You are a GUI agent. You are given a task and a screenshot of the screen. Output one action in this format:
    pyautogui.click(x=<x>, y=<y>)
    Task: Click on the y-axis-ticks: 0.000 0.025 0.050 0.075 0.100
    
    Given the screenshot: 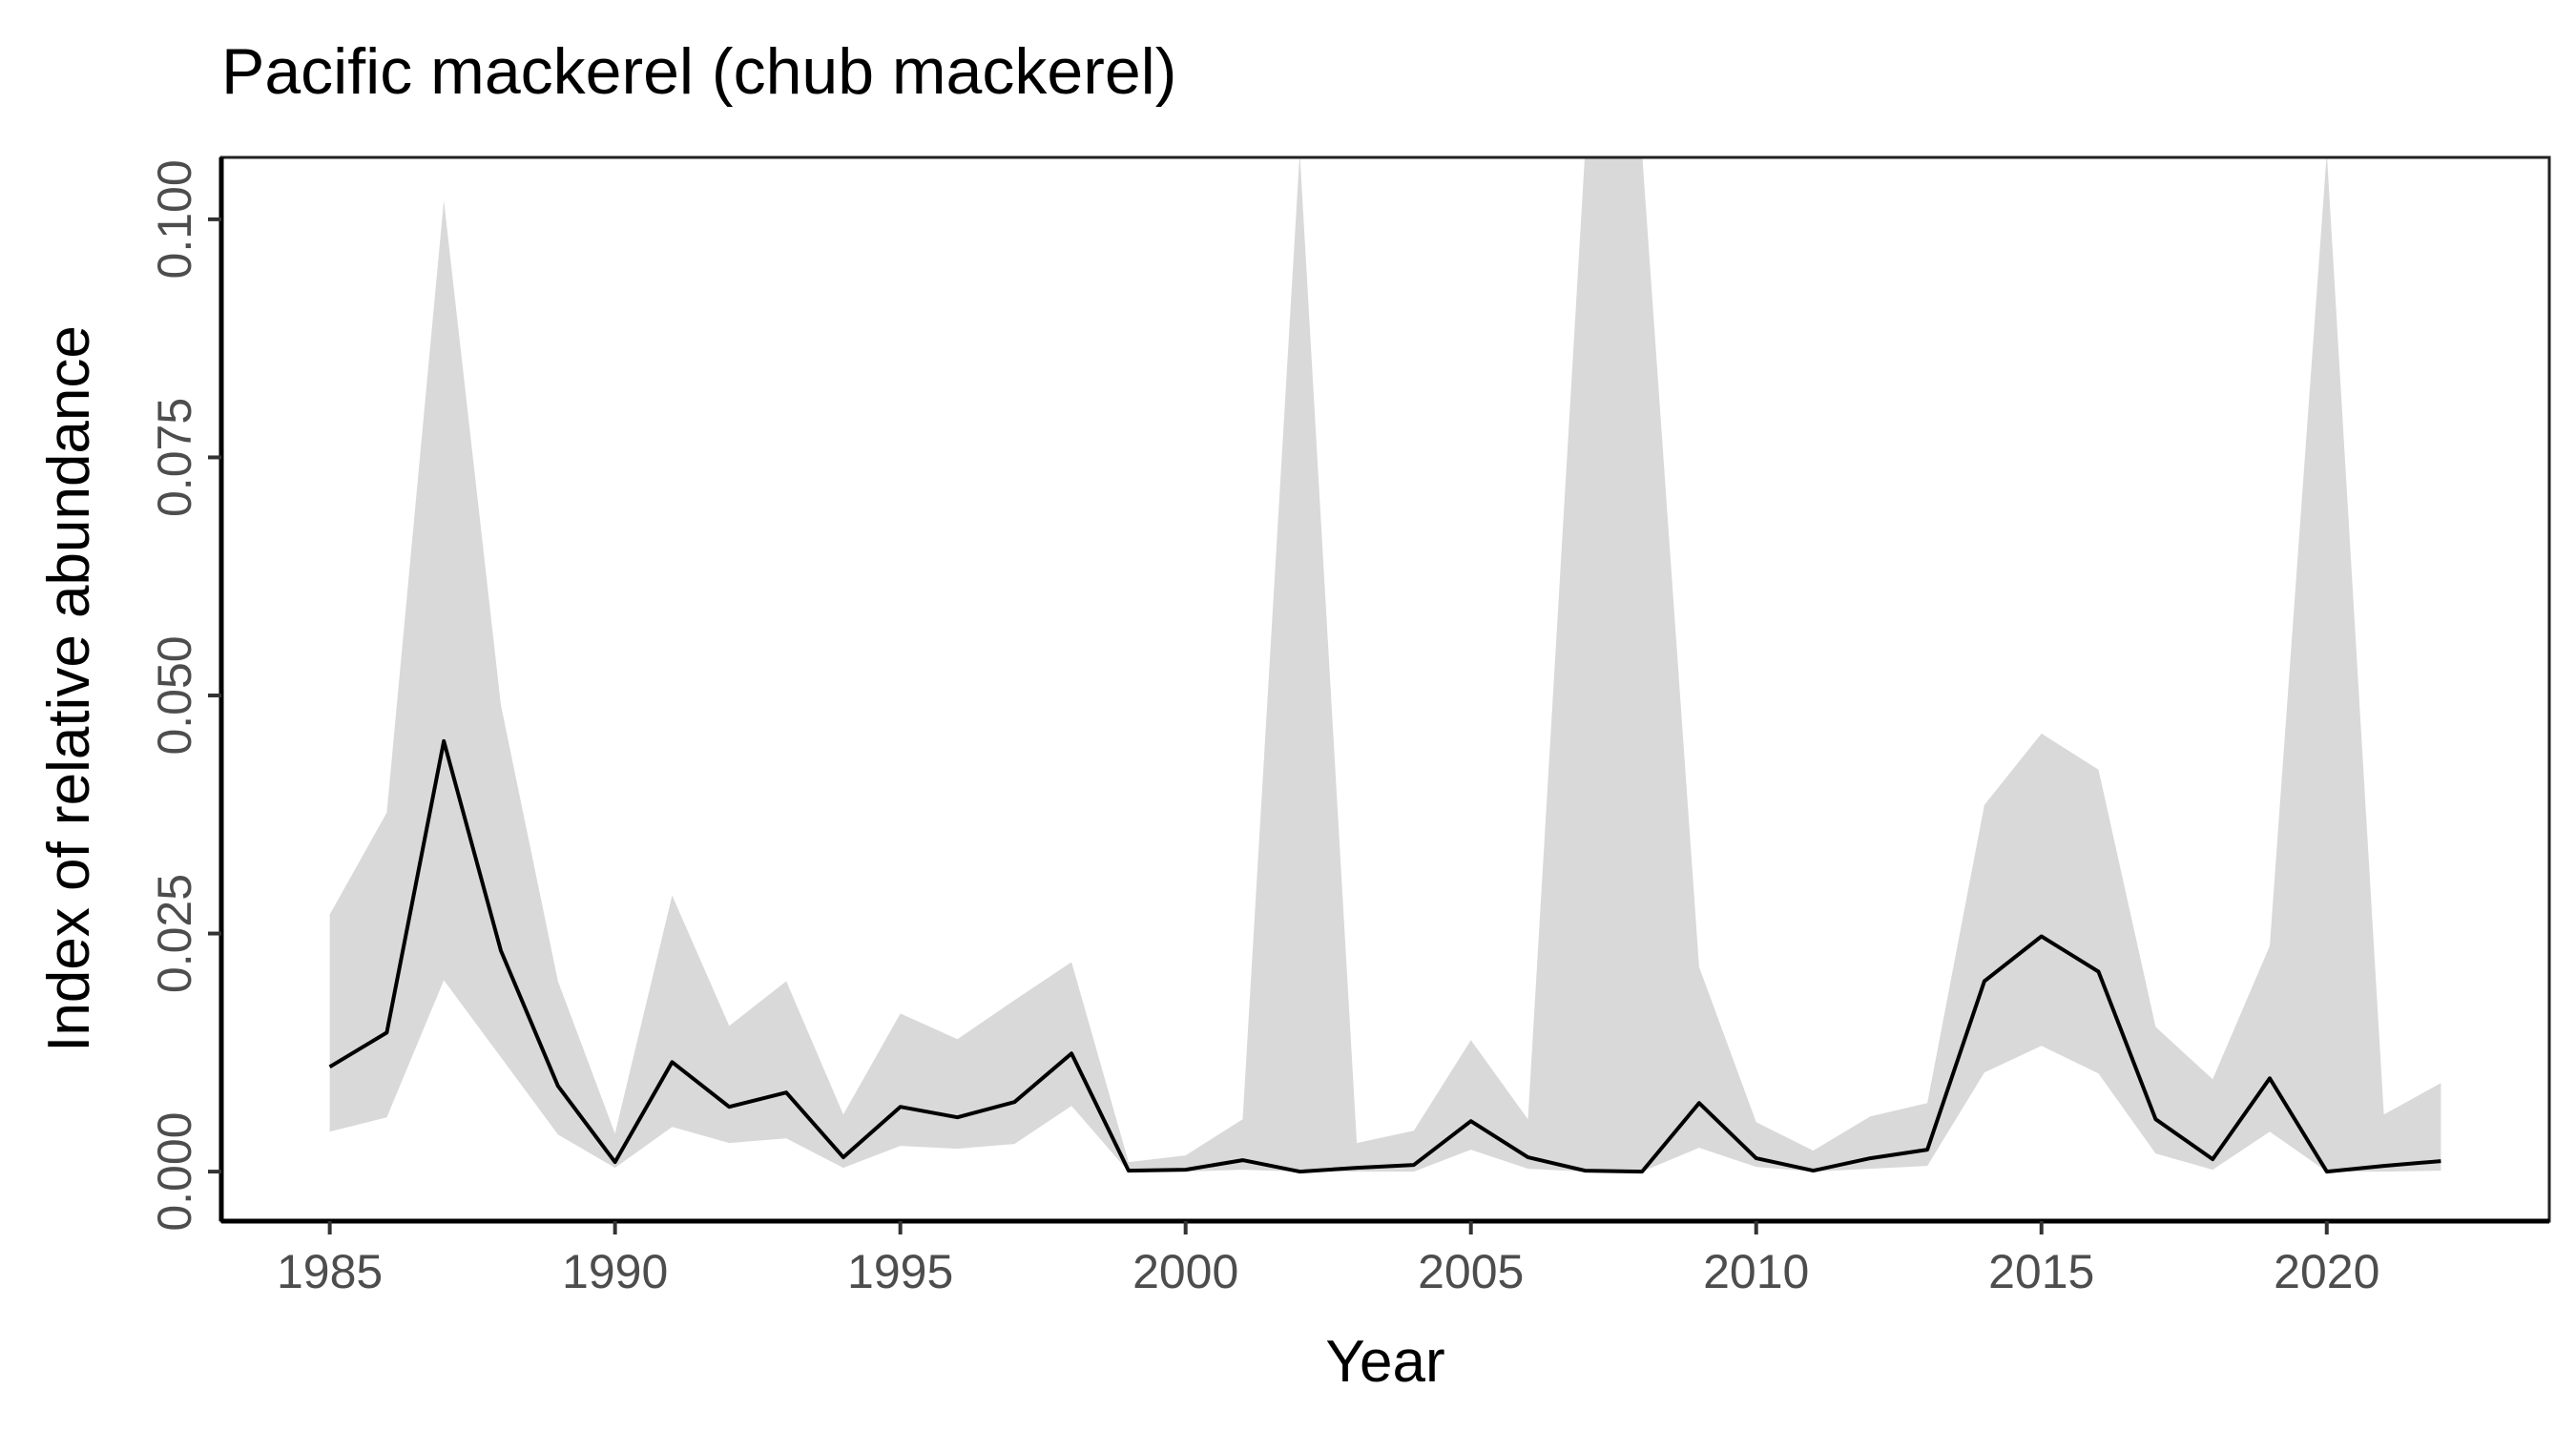 What is the action you would take?
    pyautogui.click(x=184, y=695)
    